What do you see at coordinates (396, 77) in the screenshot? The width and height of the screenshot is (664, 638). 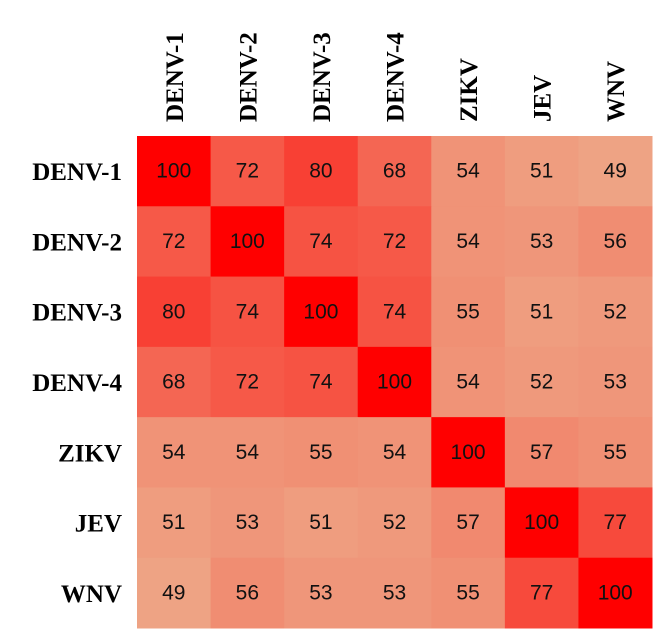 I see `x-tick-label: DENV-4` at bounding box center [396, 77].